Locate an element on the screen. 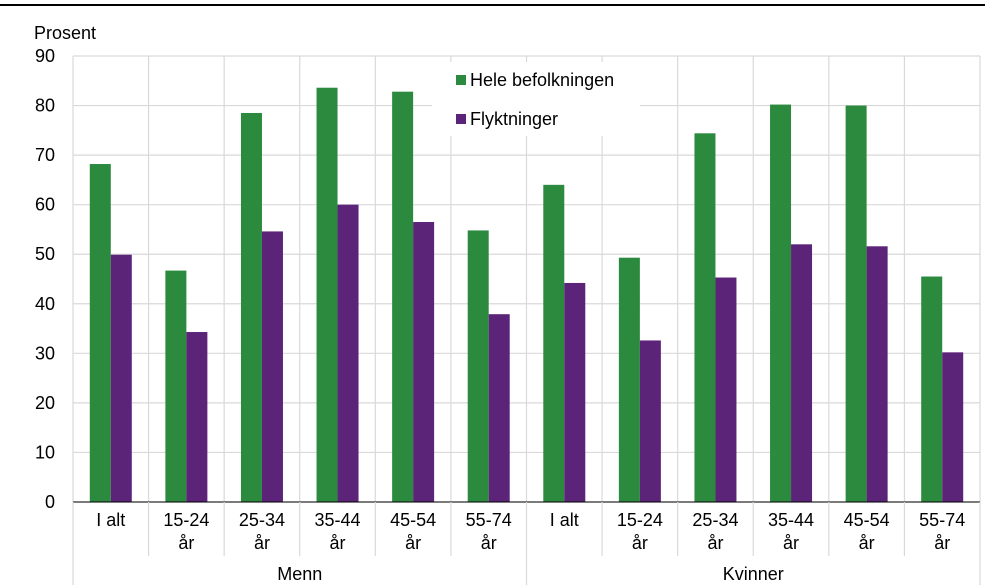 The width and height of the screenshot is (985, 585). legend: Hele befolkningen Flyktninger is located at coordinates (536, 99).